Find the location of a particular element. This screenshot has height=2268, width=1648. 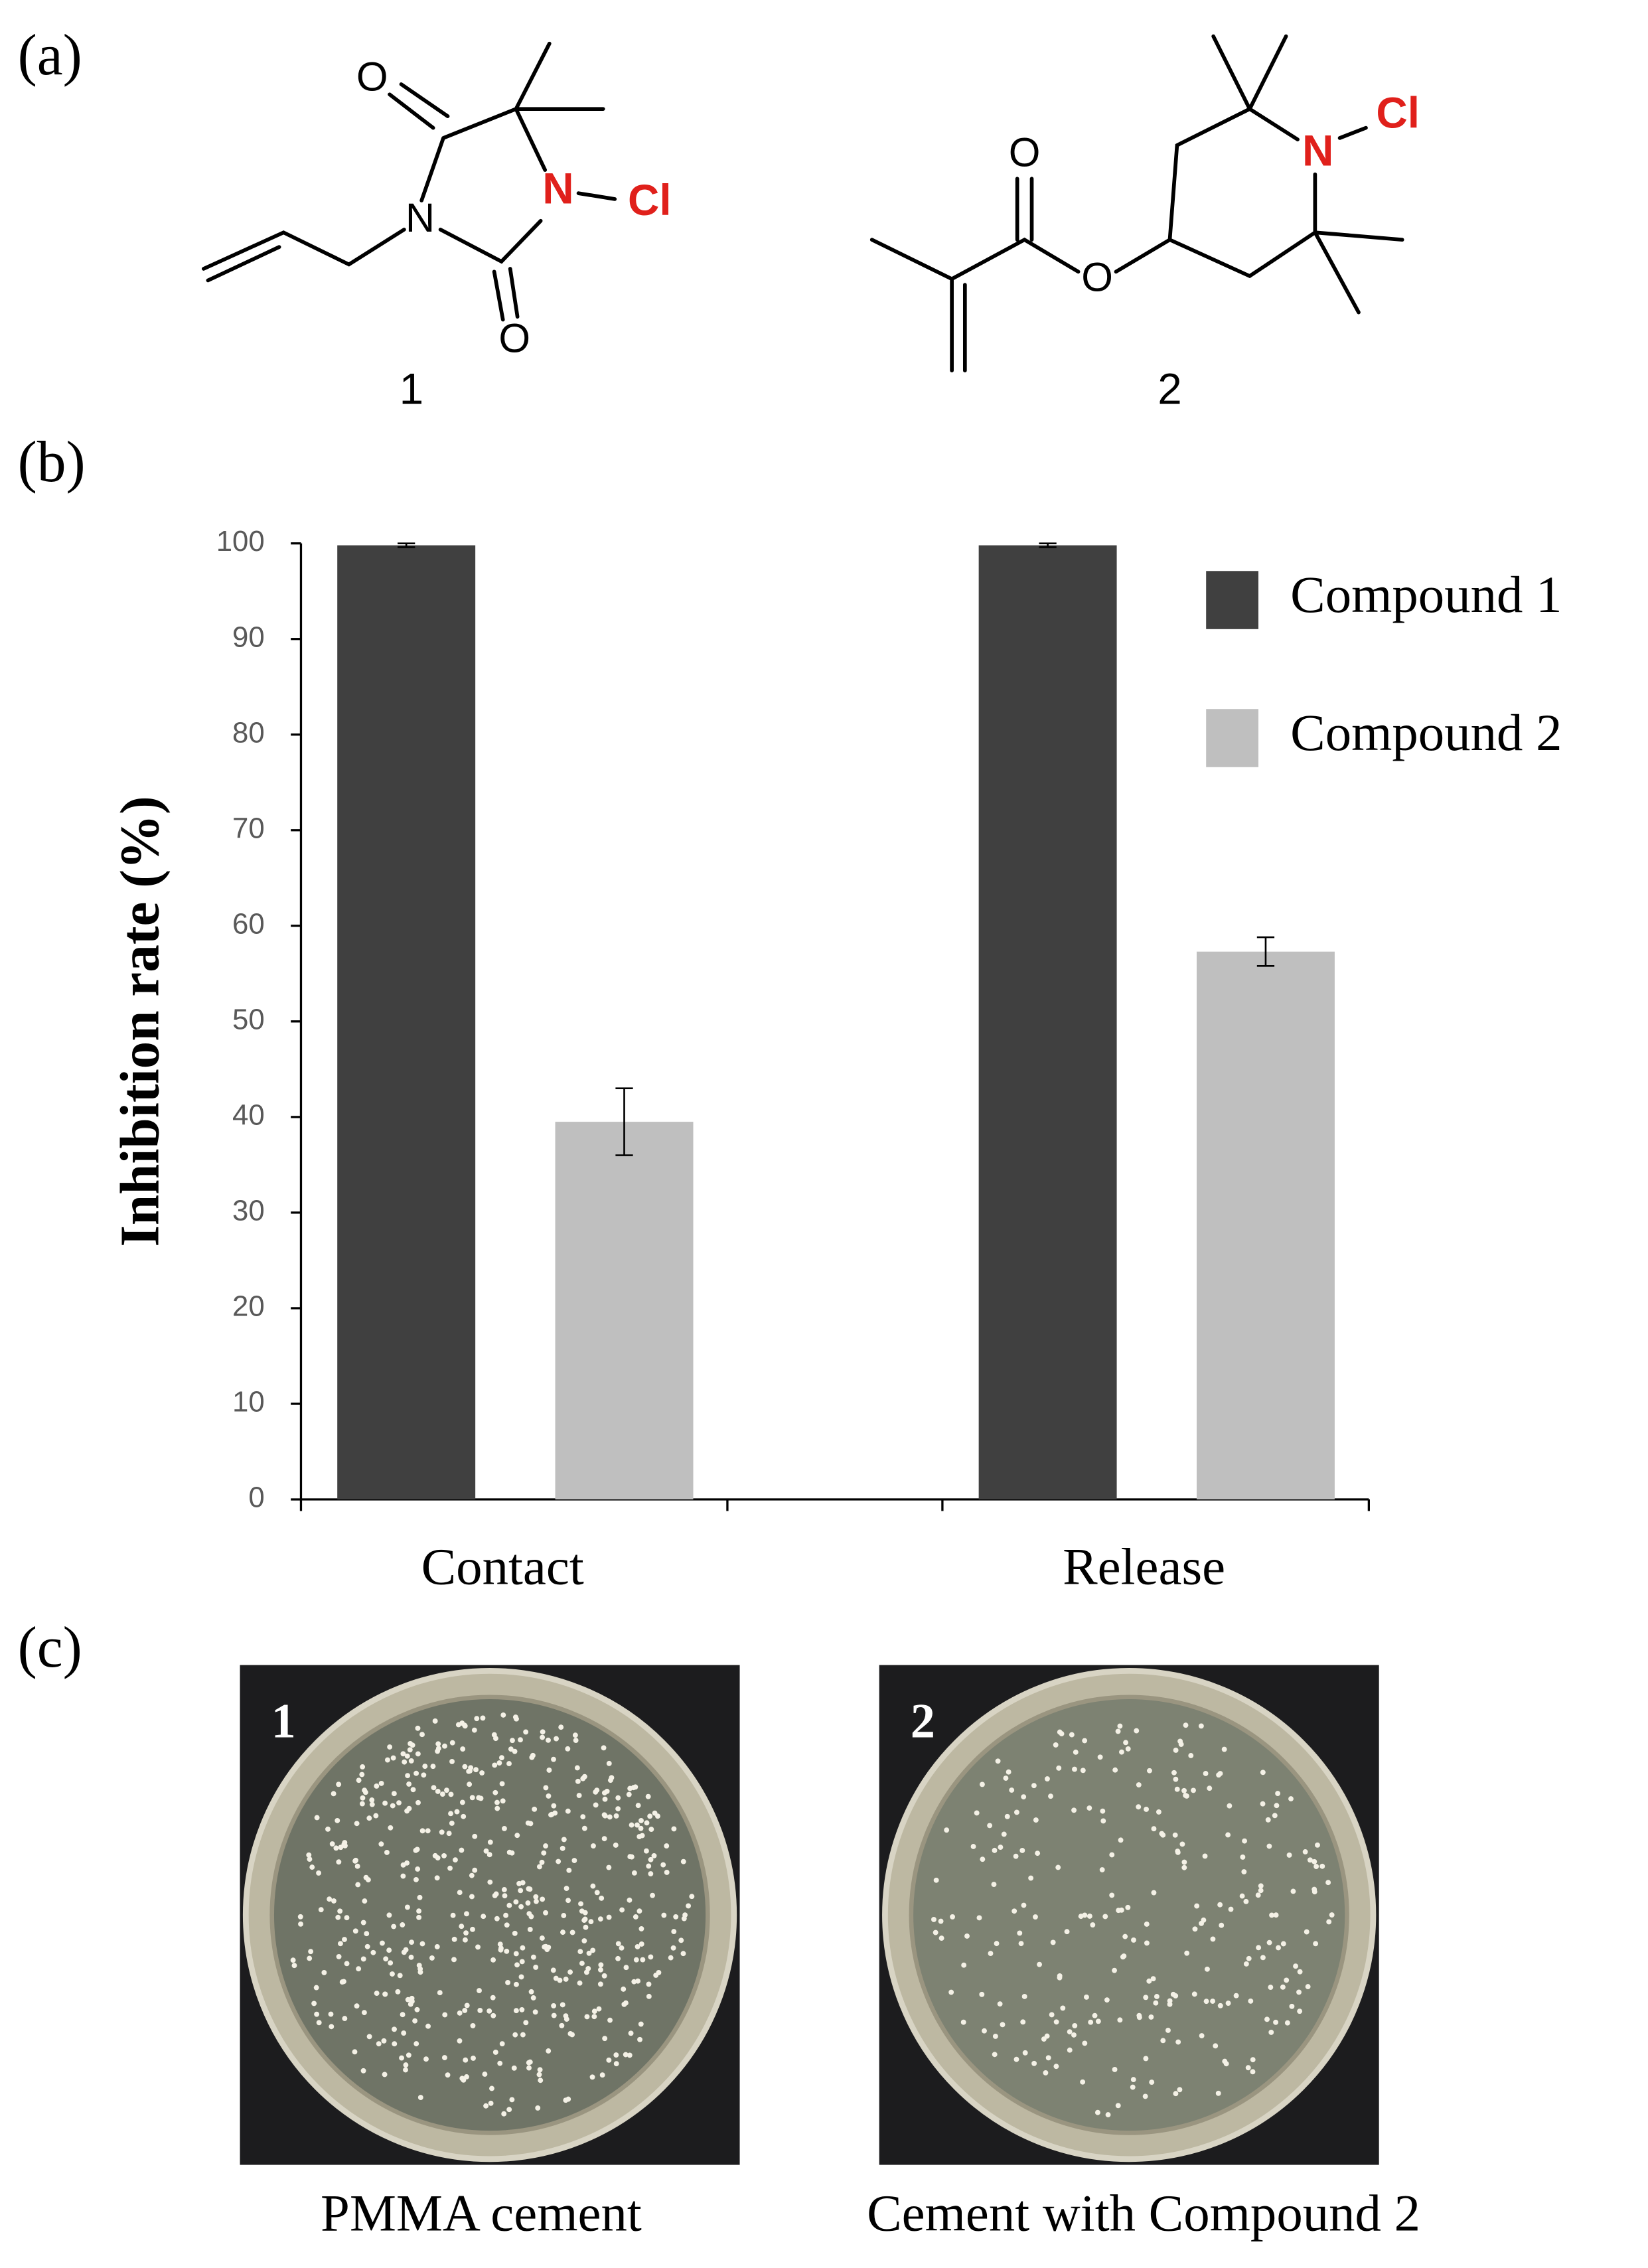

y-tick-label: 10 is located at coordinates (248, 1402).